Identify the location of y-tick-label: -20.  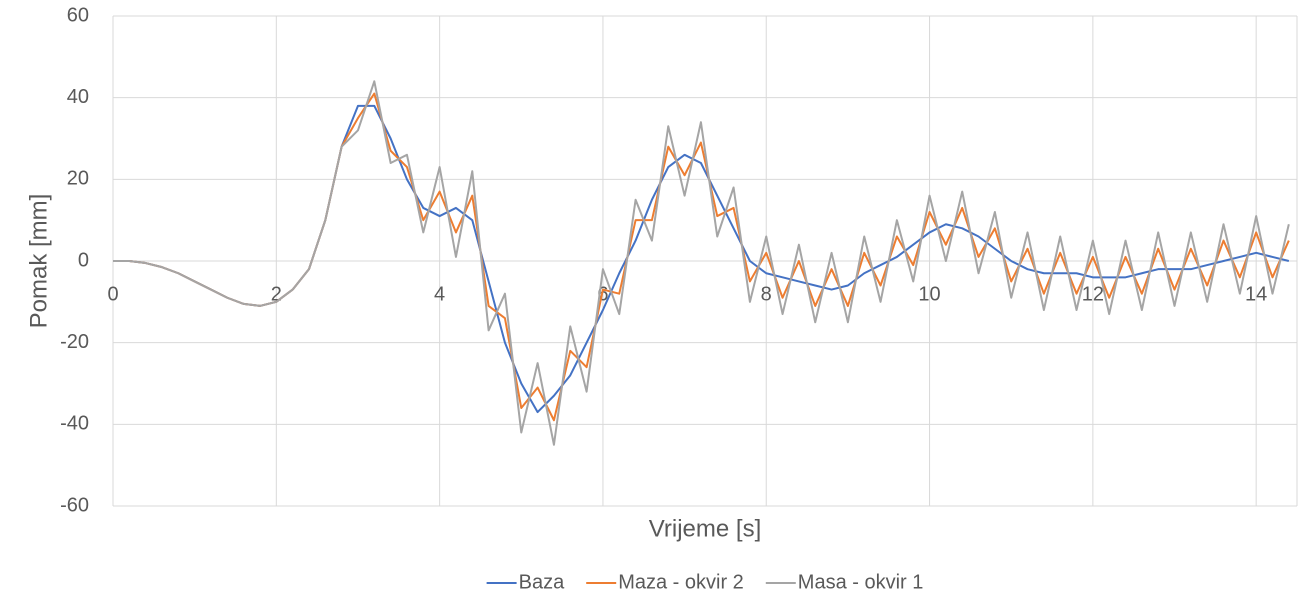
(74, 342).